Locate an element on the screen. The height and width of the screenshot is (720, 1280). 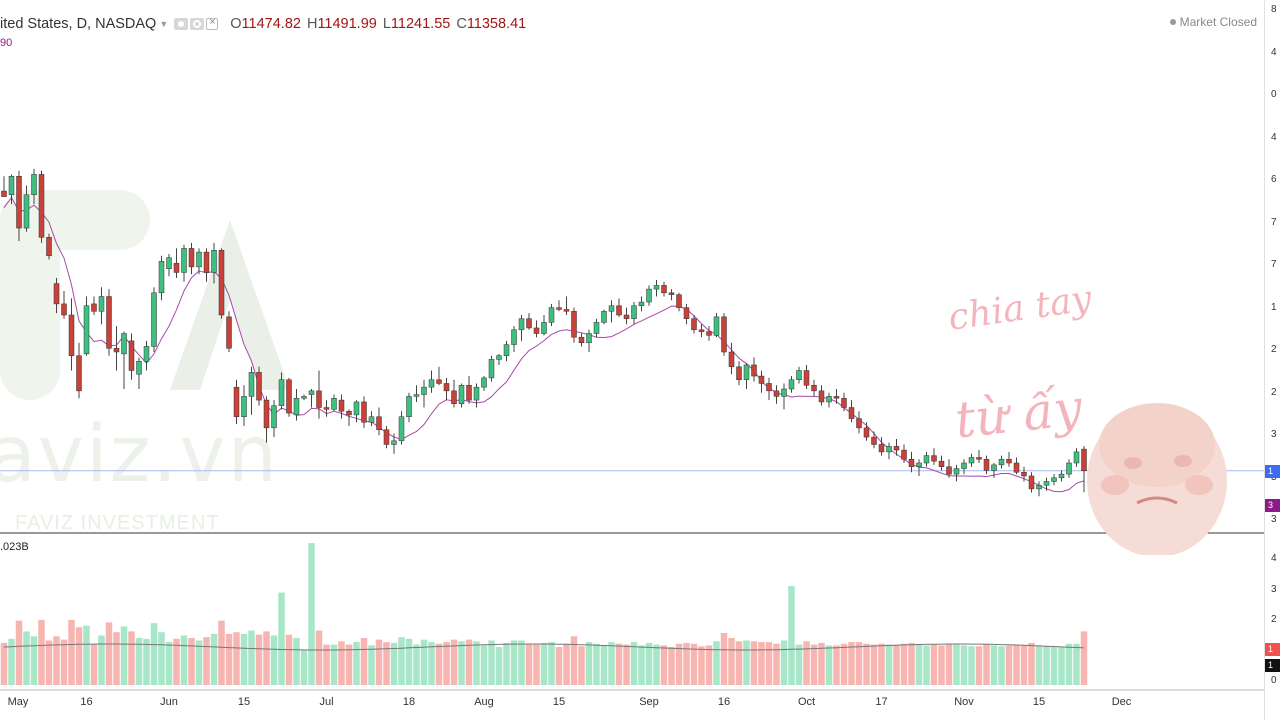
low-key: L is located at coordinates (386, 24).